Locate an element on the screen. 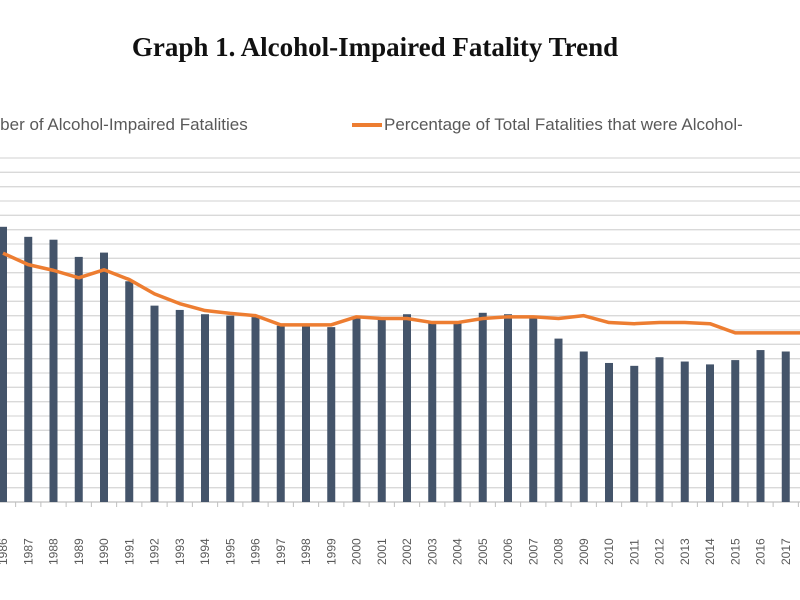 The height and width of the screenshot is (600, 800). bar-2007 is located at coordinates (533, 409).